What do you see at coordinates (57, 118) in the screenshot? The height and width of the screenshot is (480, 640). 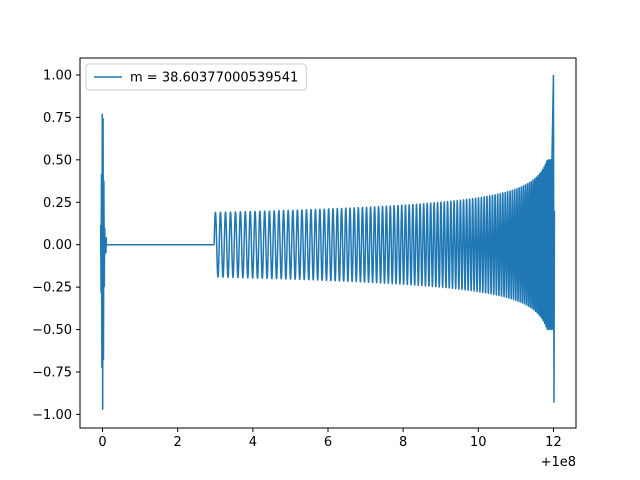 I see `y-tick-label: 0.75` at bounding box center [57, 118].